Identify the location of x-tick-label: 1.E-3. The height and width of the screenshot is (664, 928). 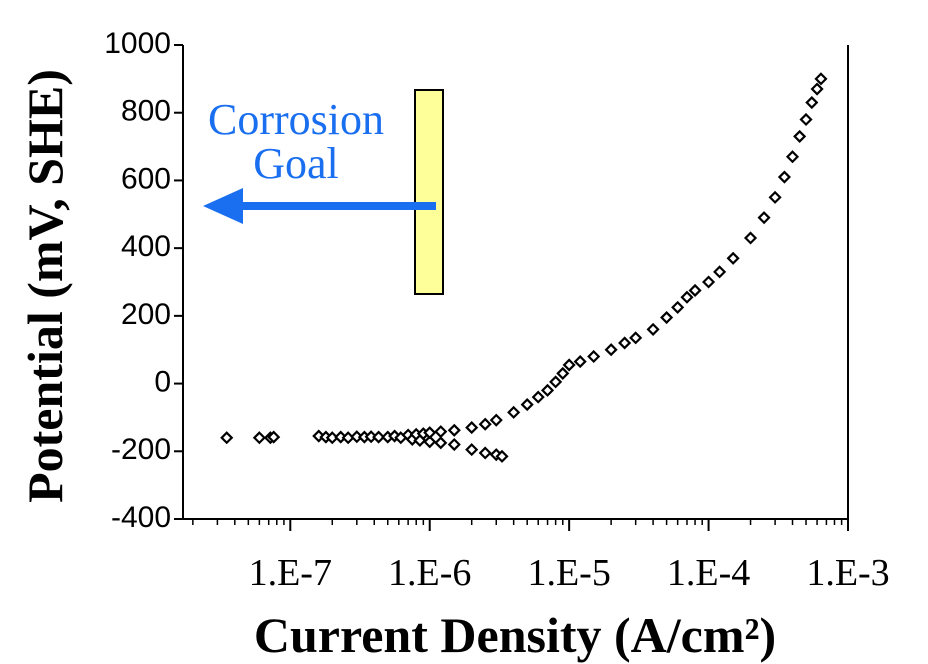
(847, 573).